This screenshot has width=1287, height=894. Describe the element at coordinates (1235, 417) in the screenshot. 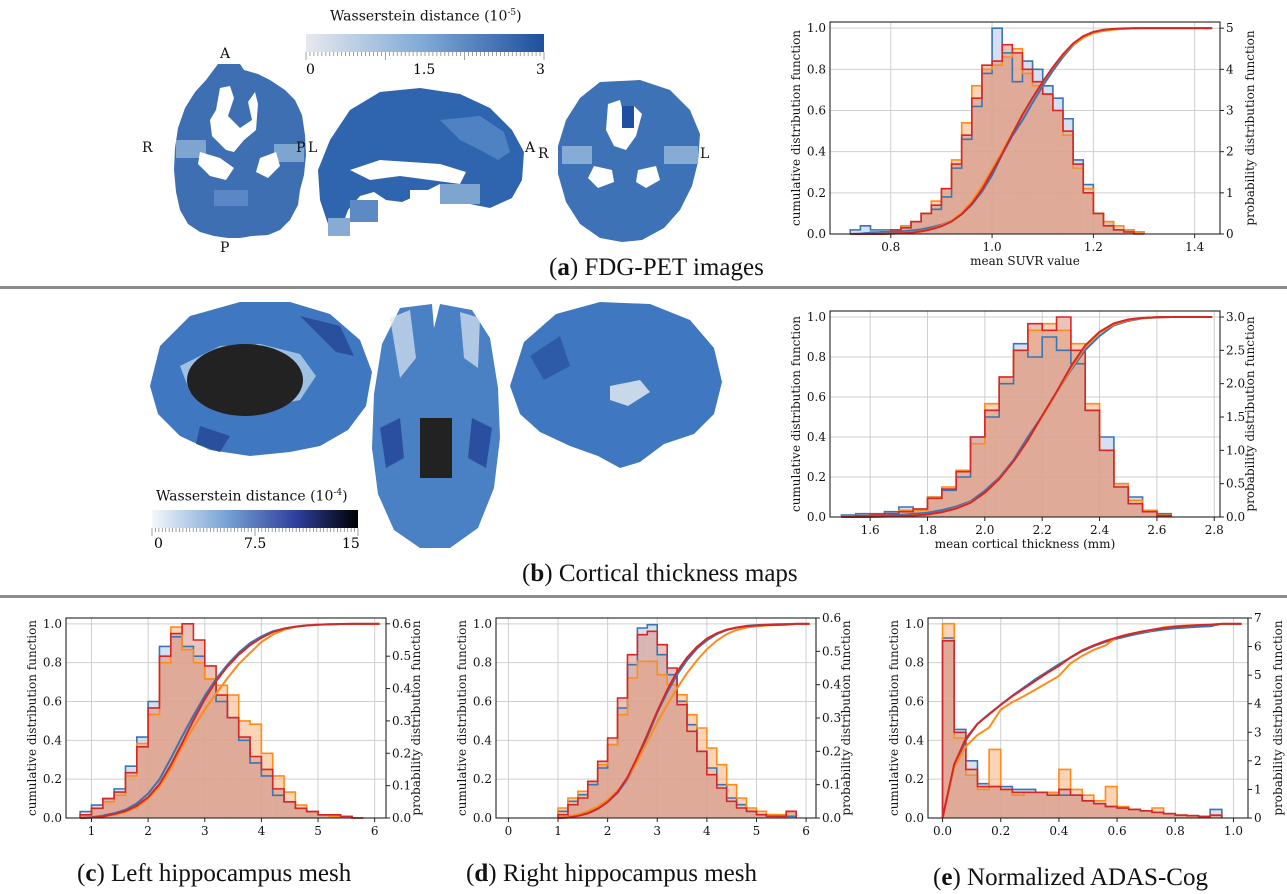

I see `y2-tick-label: 1.5` at that location.